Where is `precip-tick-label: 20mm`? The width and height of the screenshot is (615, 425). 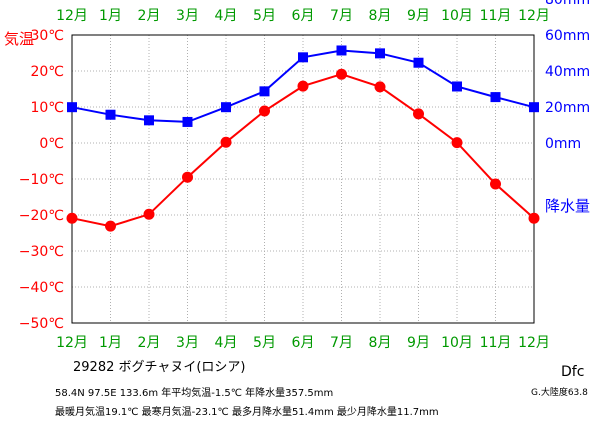 precip-tick-label: 20mm is located at coordinates (567, 108).